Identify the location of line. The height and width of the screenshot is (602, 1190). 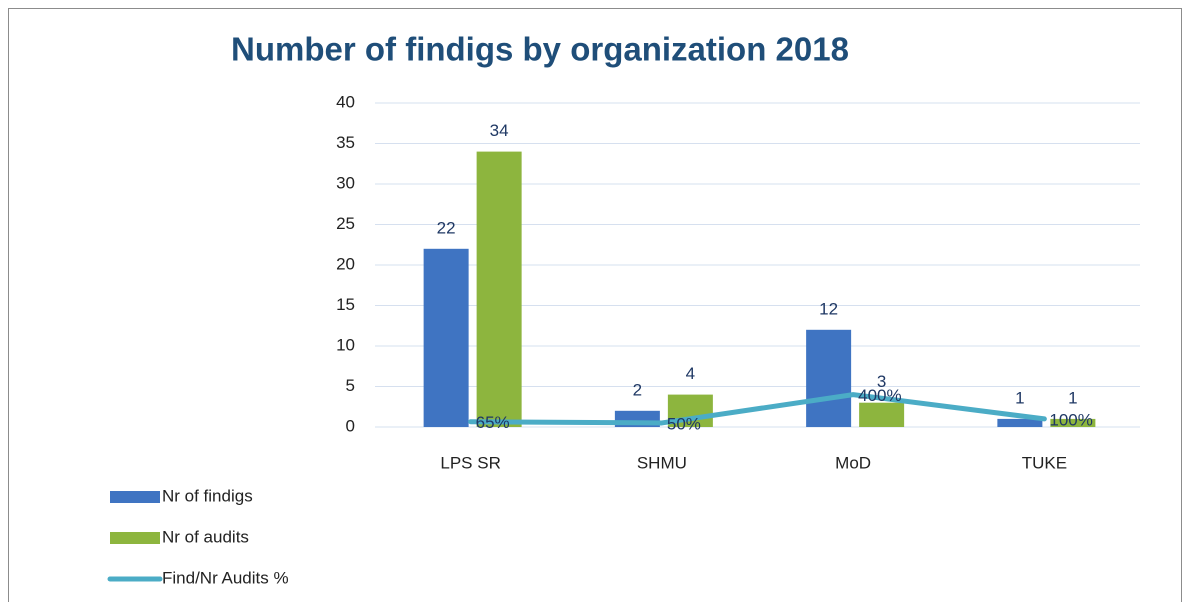
(757, 409).